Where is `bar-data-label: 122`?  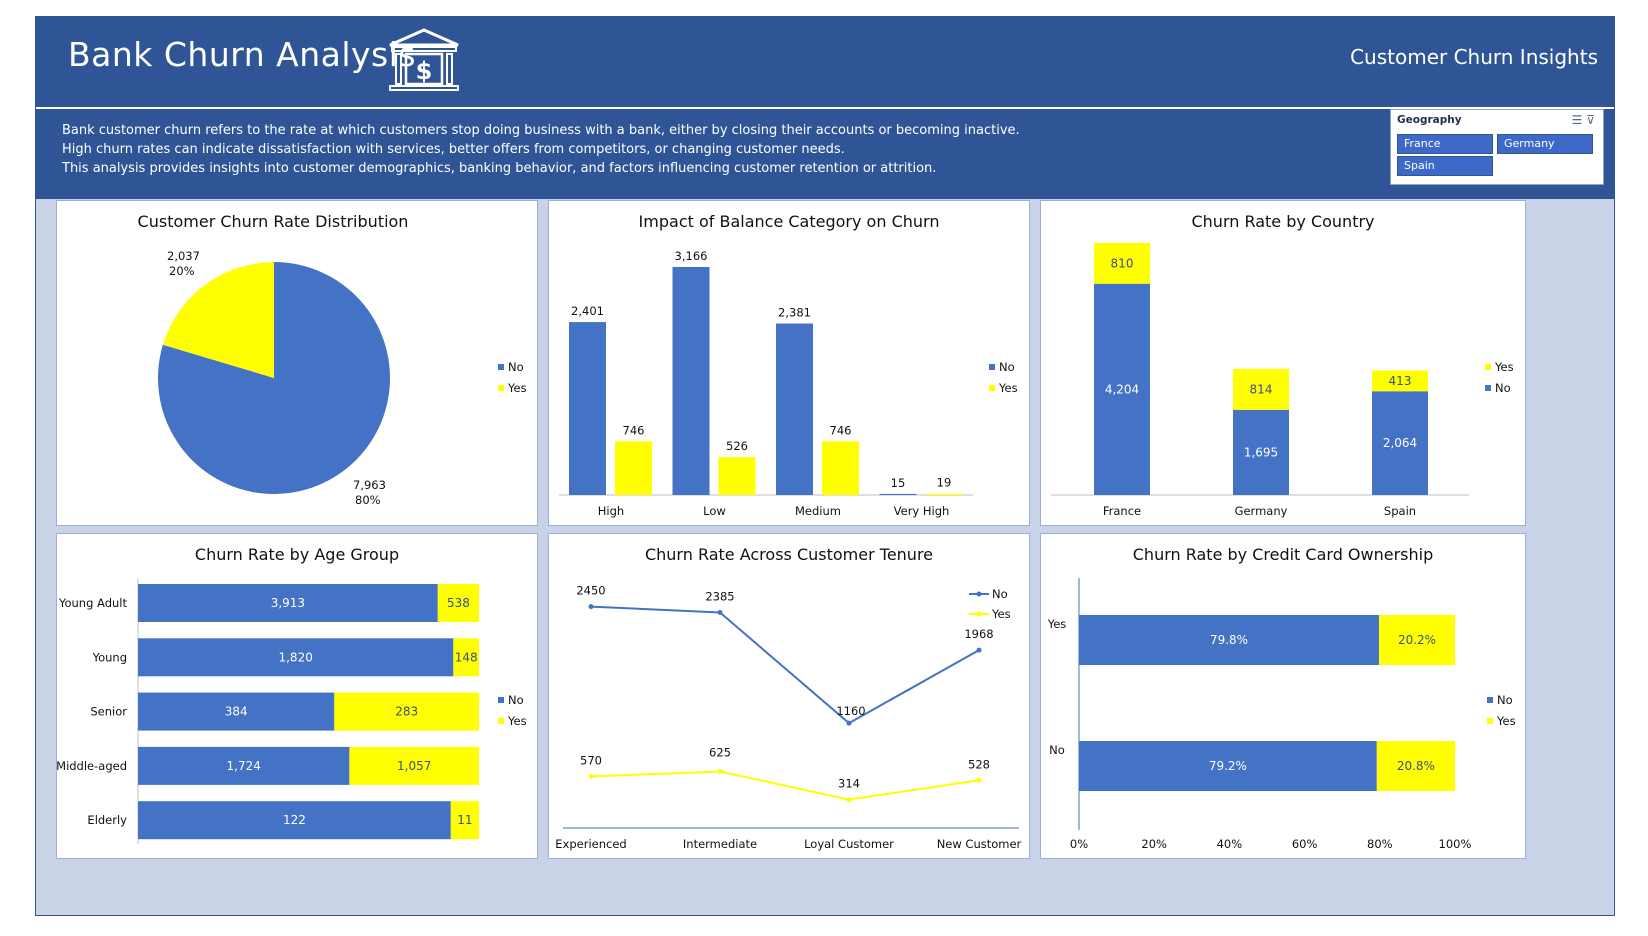
bar-data-label: 122 is located at coordinates (294, 820).